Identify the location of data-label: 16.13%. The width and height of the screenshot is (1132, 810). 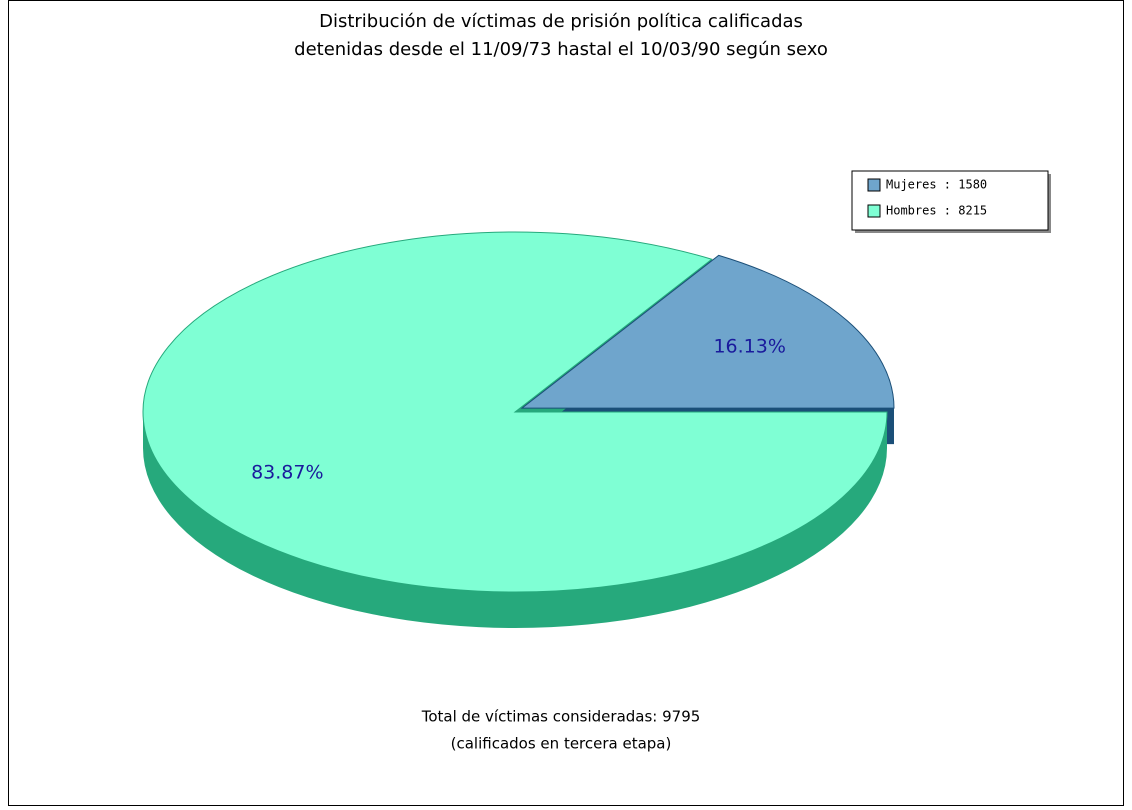
(749, 346).